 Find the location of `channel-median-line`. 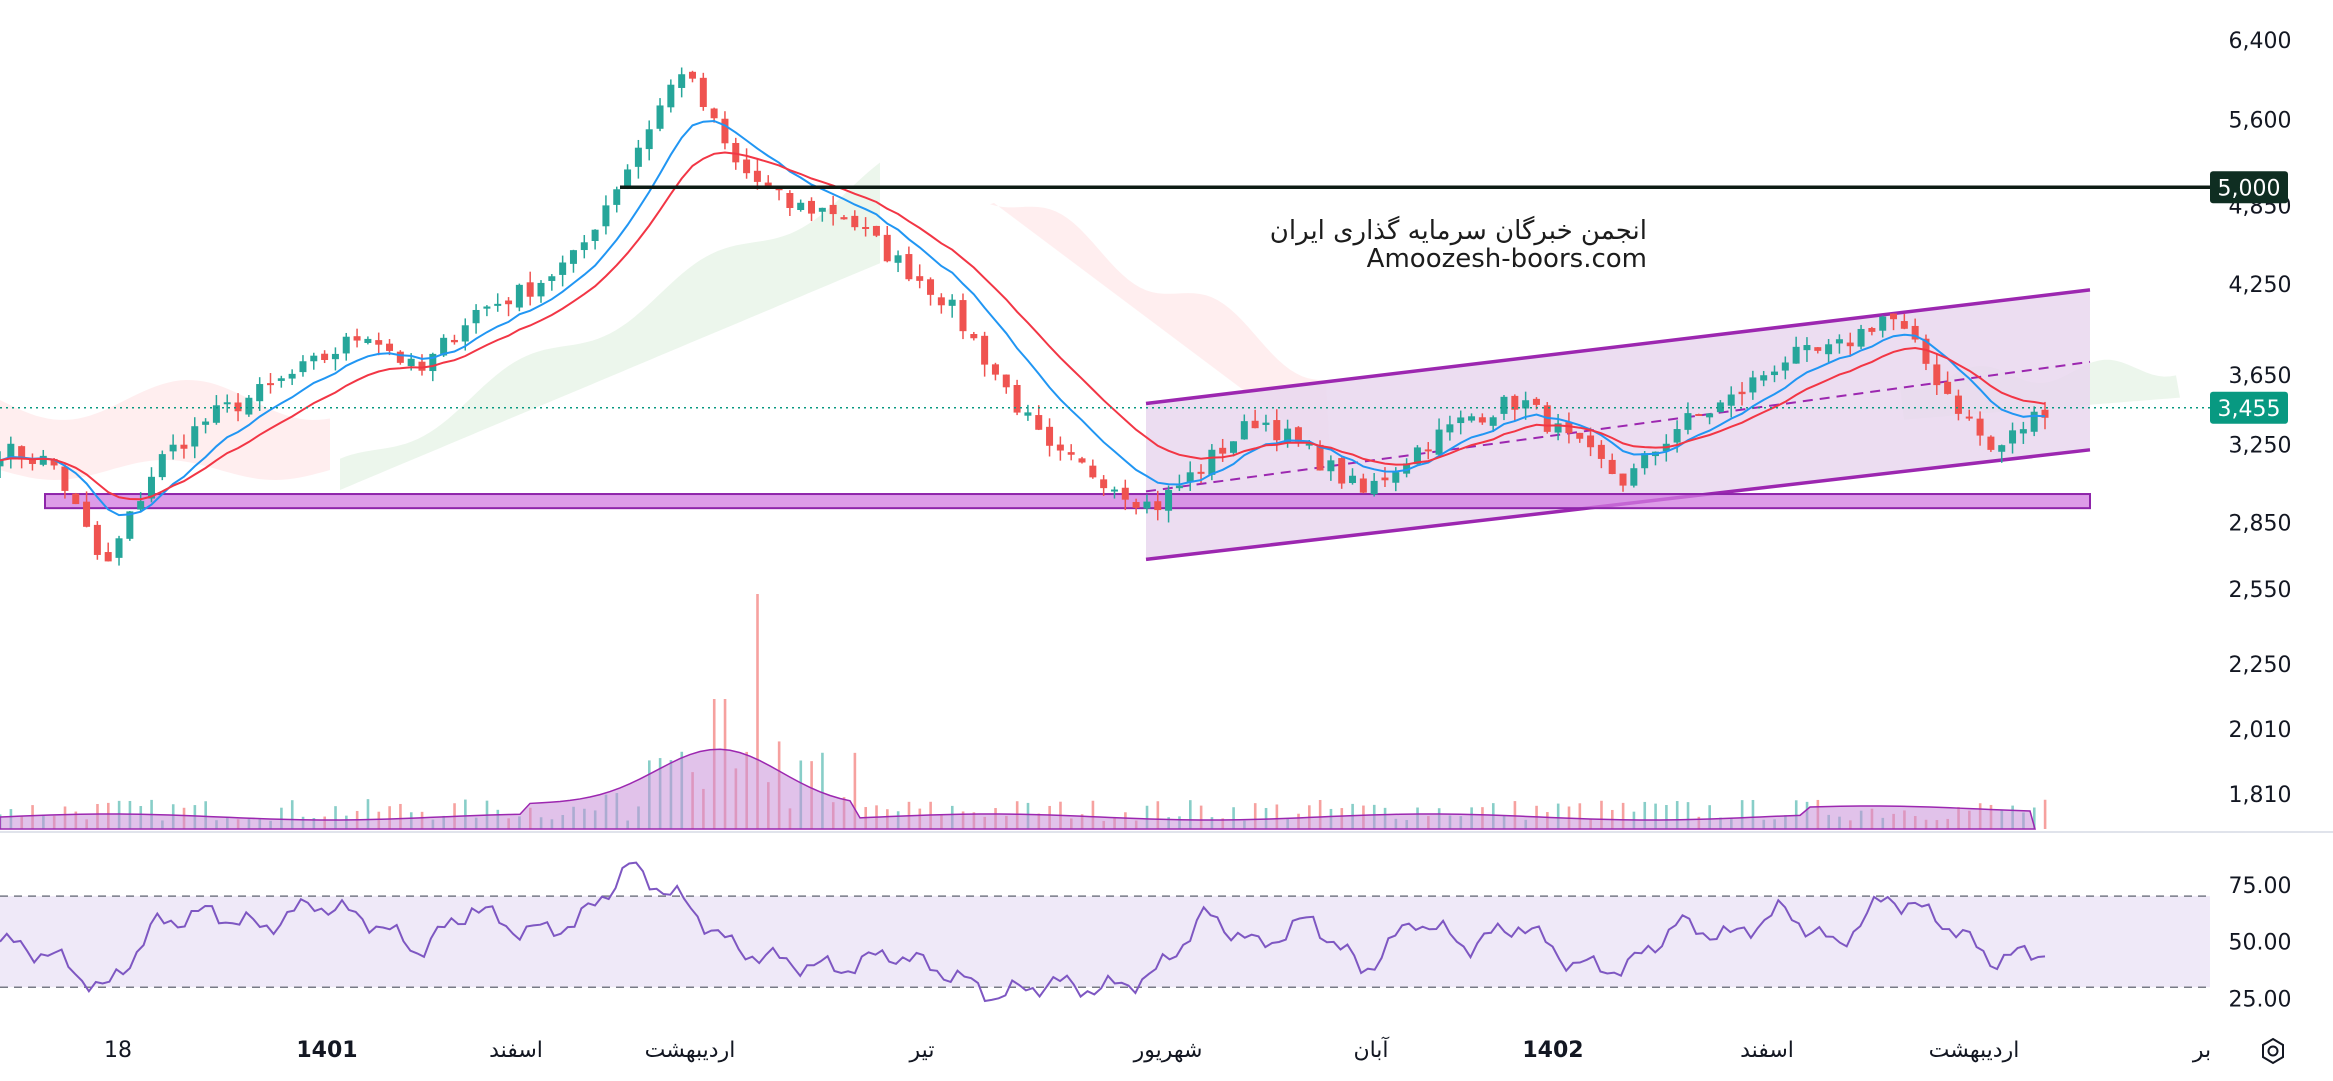

channel-median-line is located at coordinates (1618, 426).